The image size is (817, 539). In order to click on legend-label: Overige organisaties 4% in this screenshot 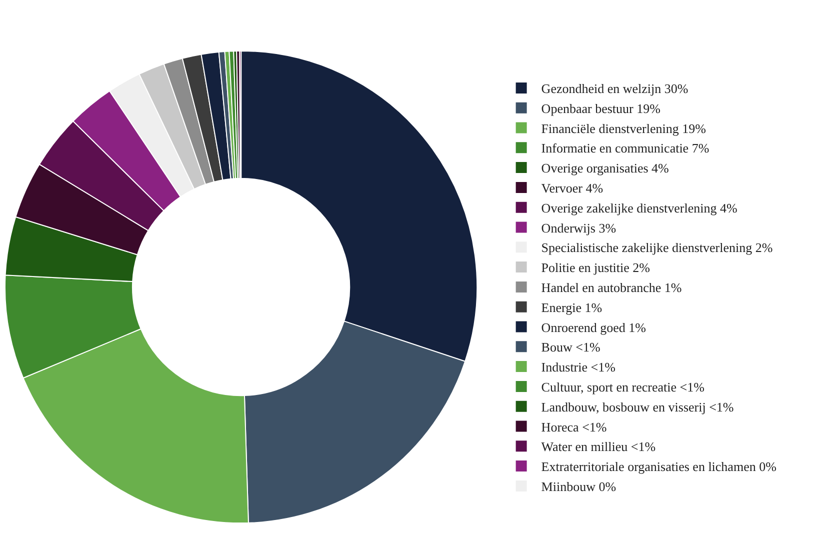, I will do `click(605, 168)`.